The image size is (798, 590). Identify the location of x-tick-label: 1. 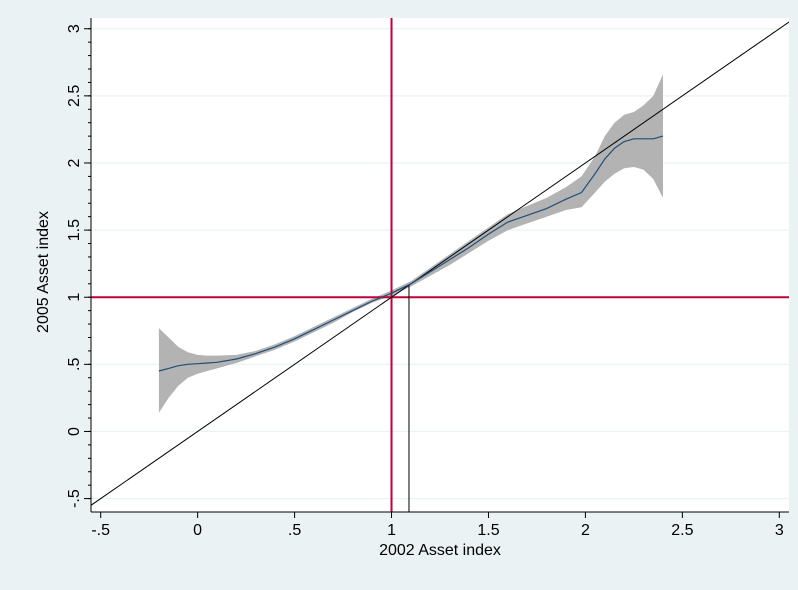
(391, 530).